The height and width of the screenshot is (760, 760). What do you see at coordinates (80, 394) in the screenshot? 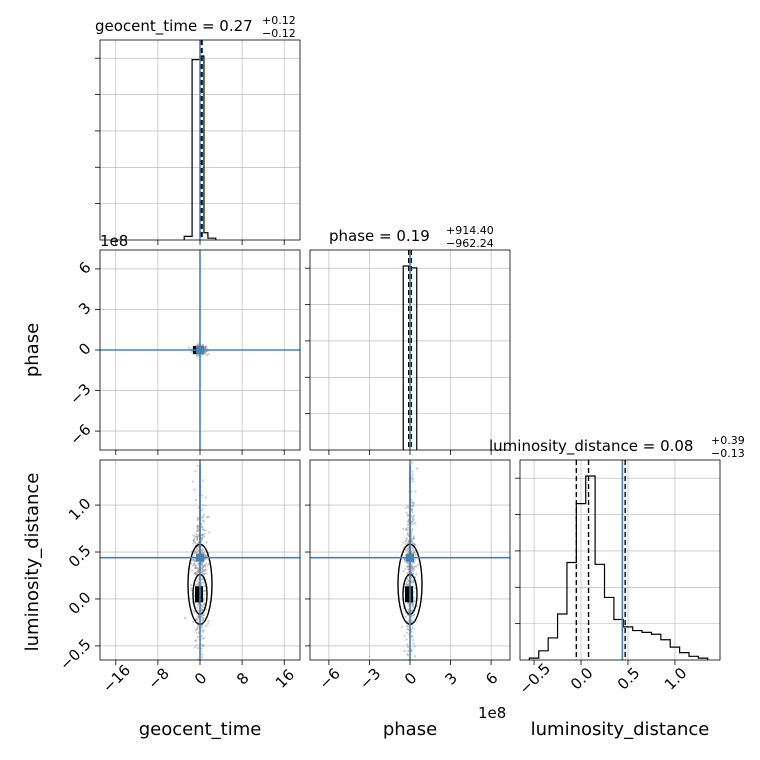
I see `y-tick-label-phase-1: −3` at bounding box center [80, 394].